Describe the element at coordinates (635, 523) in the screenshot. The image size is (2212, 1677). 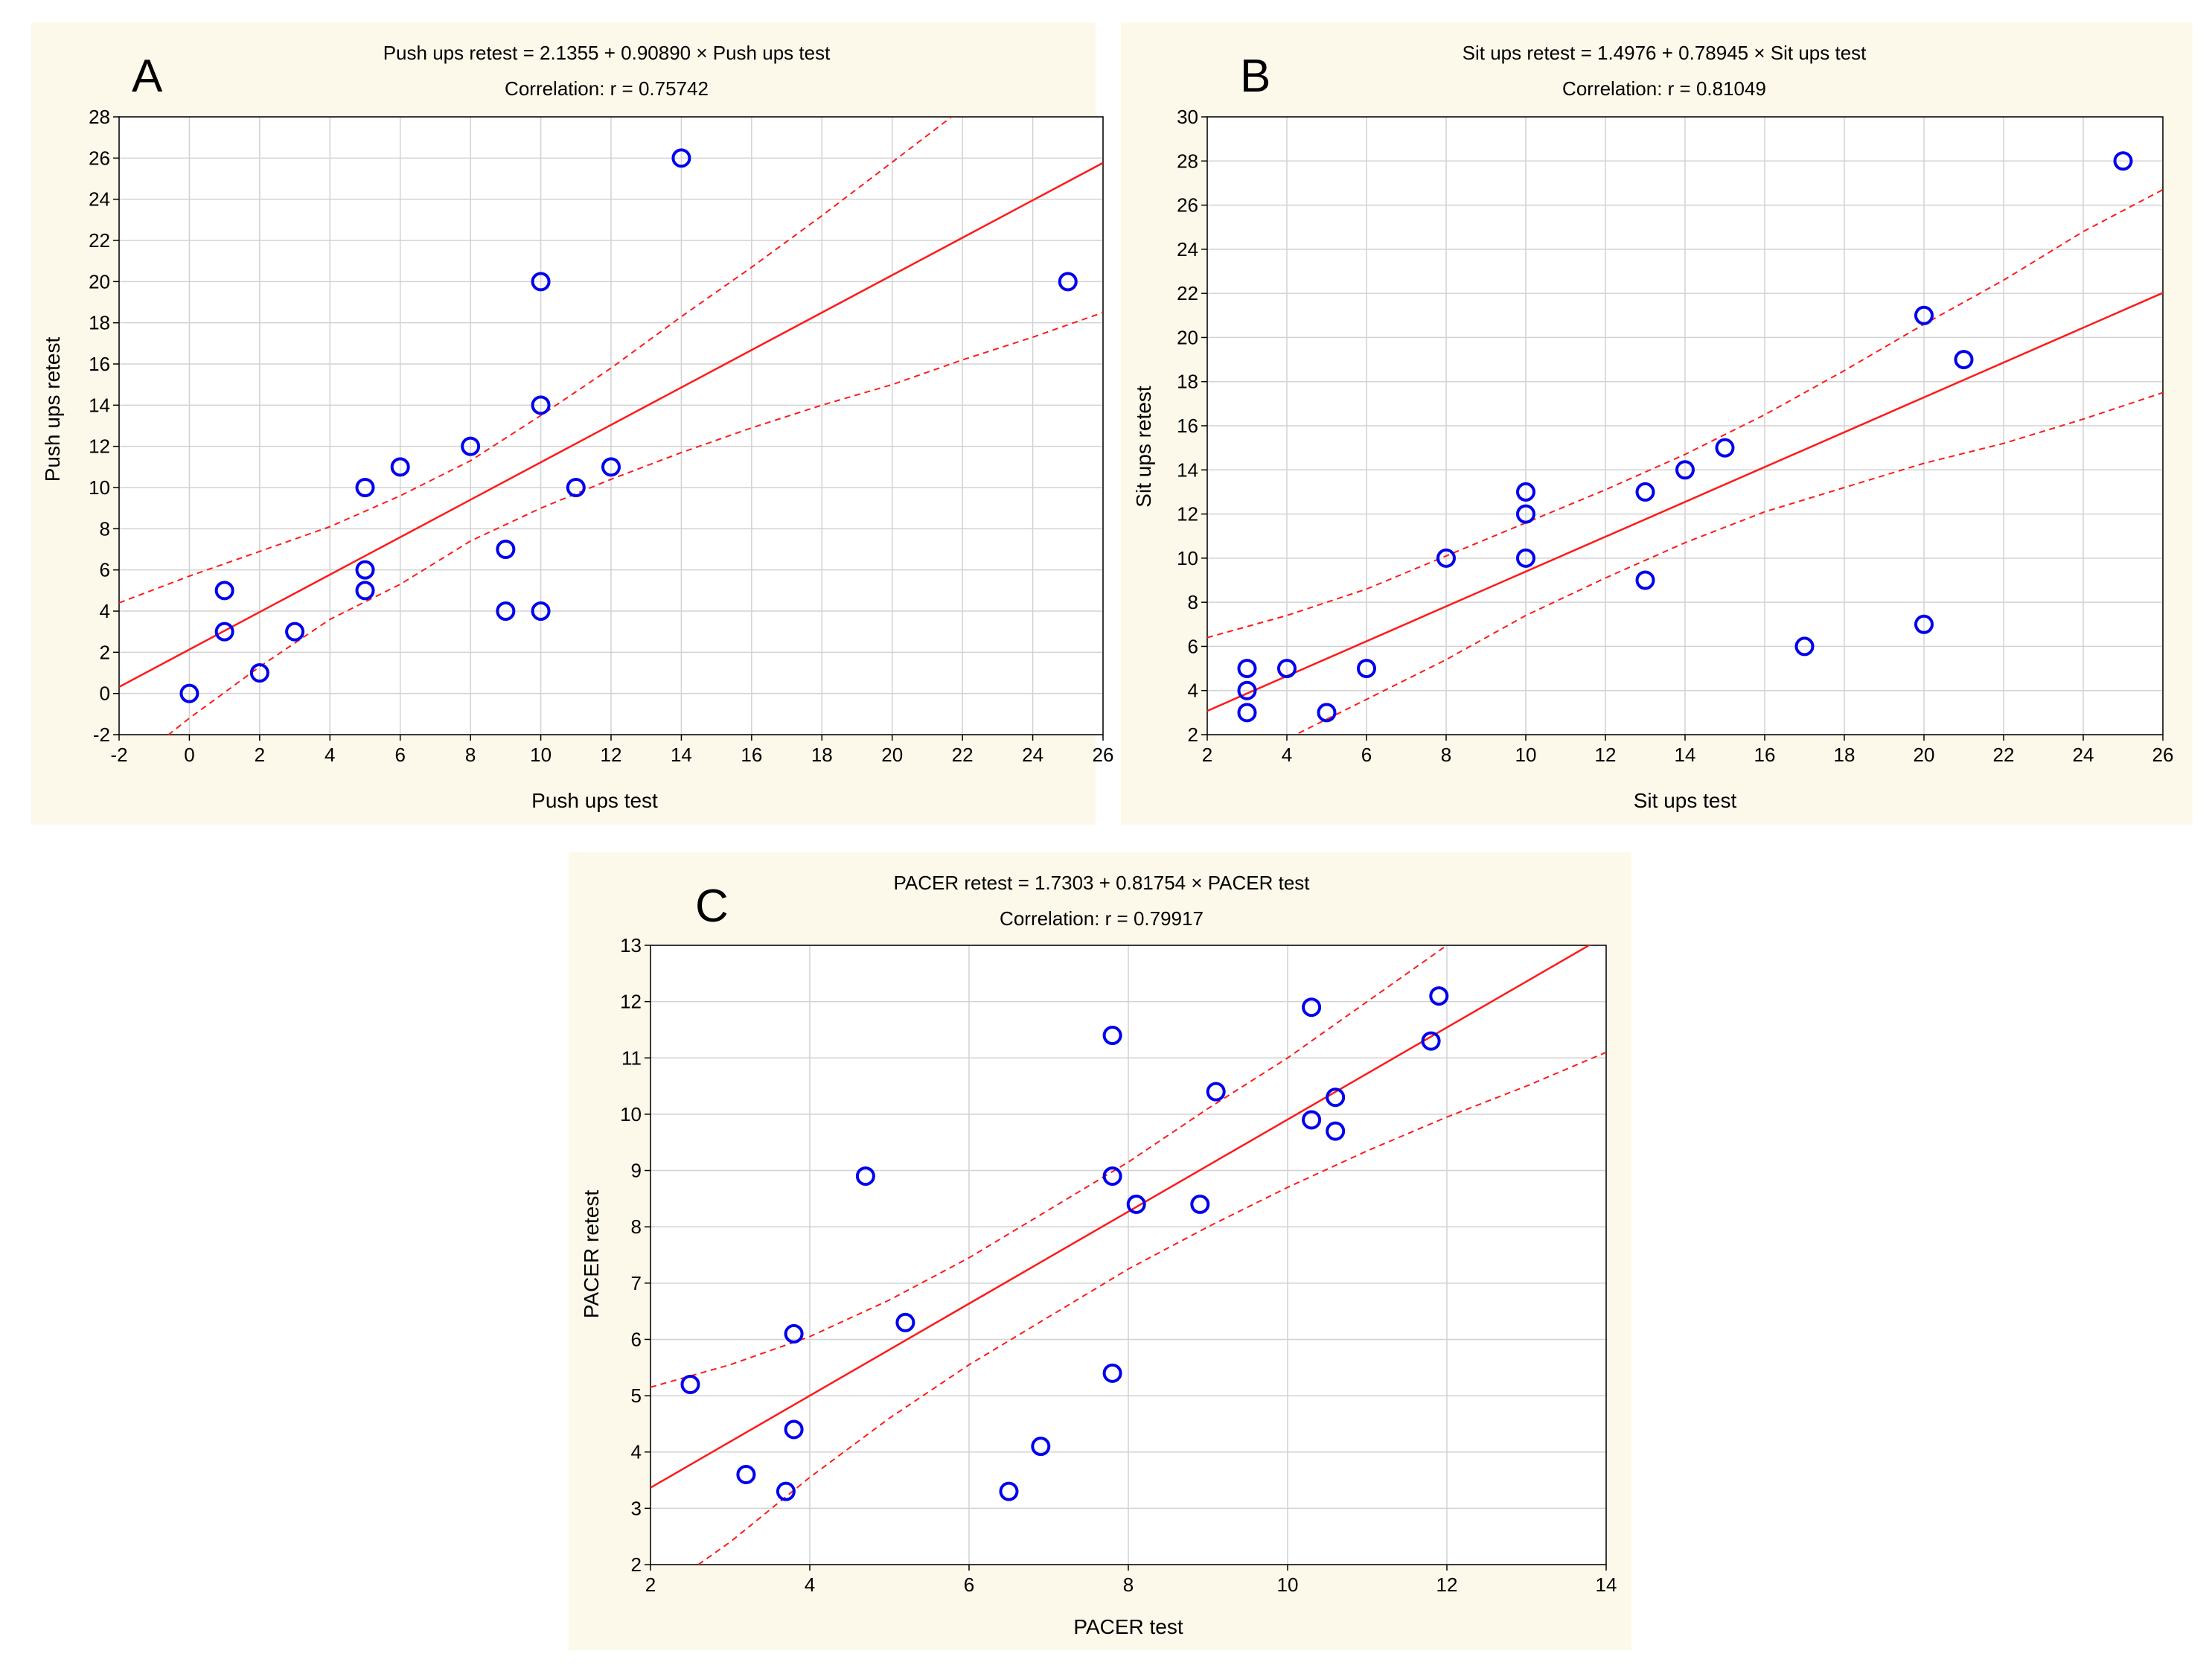
I see `confidence-band-lower` at that location.